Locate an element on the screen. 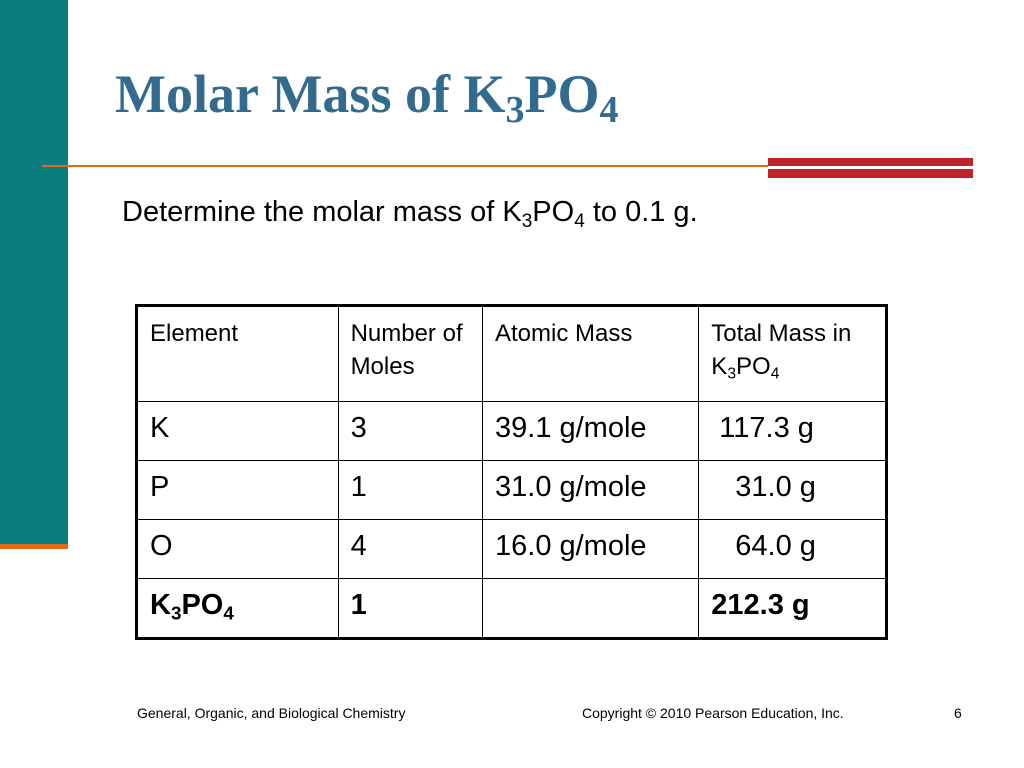  cell-compound-total: 212.3 g is located at coordinates (792, 608).